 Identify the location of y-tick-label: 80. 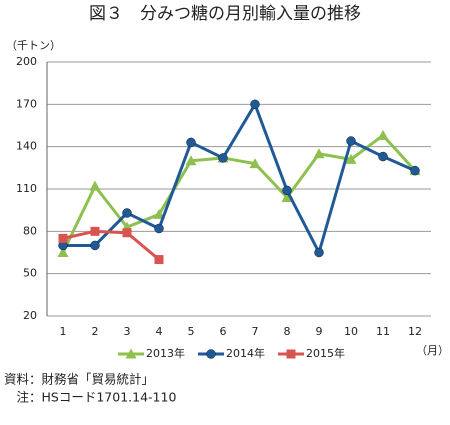
(30, 230).